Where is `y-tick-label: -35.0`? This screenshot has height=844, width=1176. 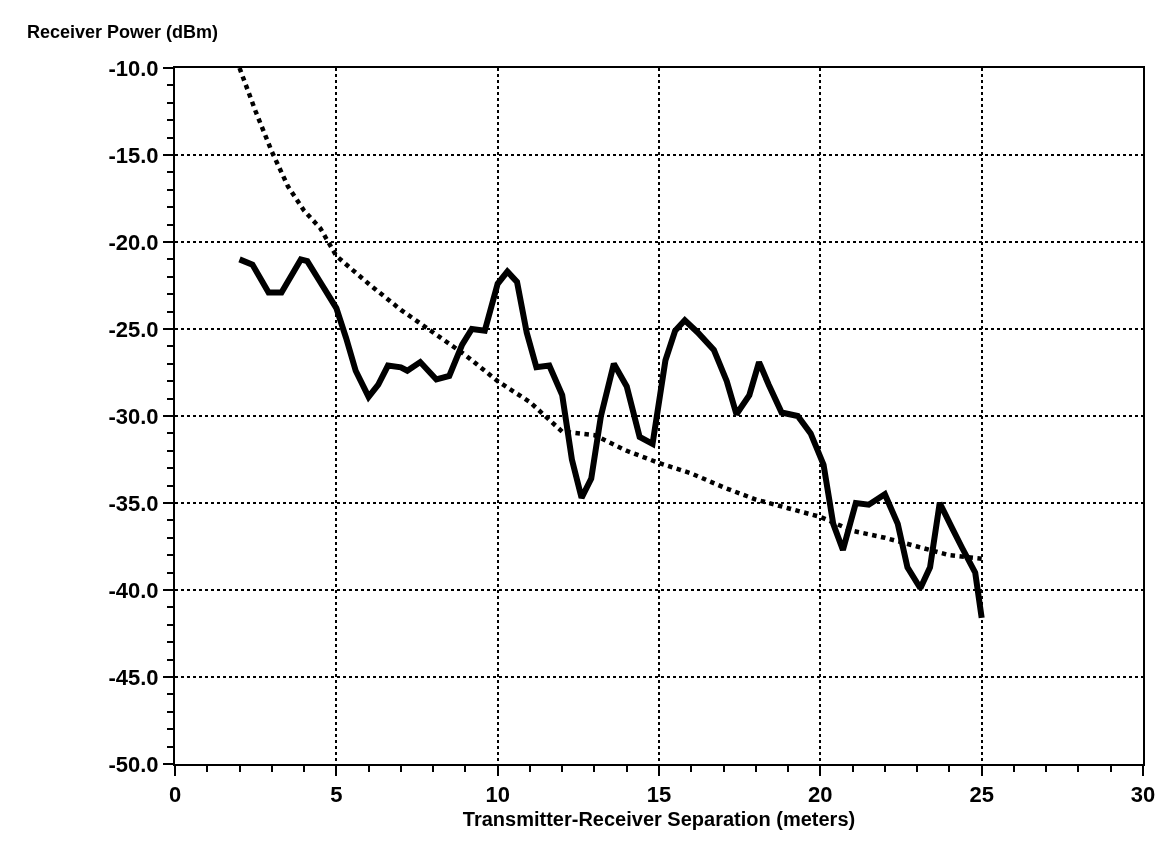
y-tick-label: -35.0 is located at coordinates (133, 503).